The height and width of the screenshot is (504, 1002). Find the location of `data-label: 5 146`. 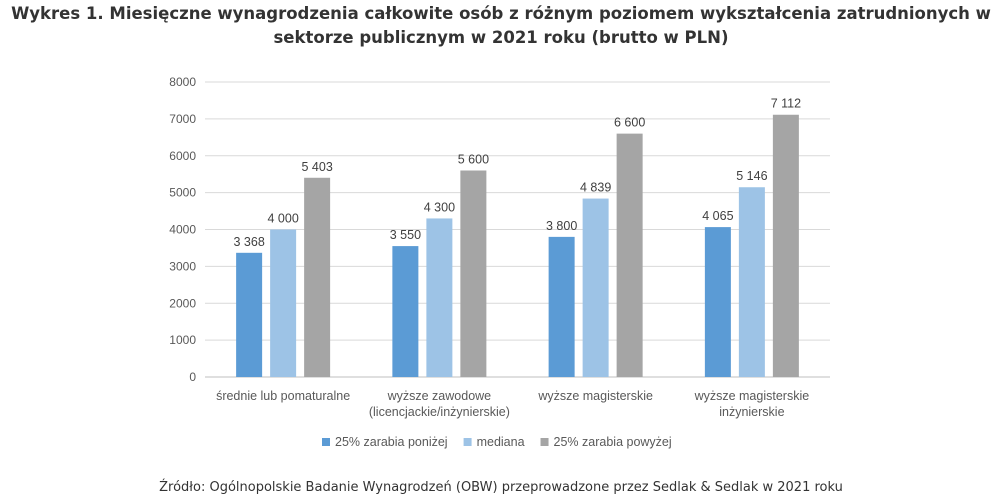

data-label: 5 146 is located at coordinates (751, 176).